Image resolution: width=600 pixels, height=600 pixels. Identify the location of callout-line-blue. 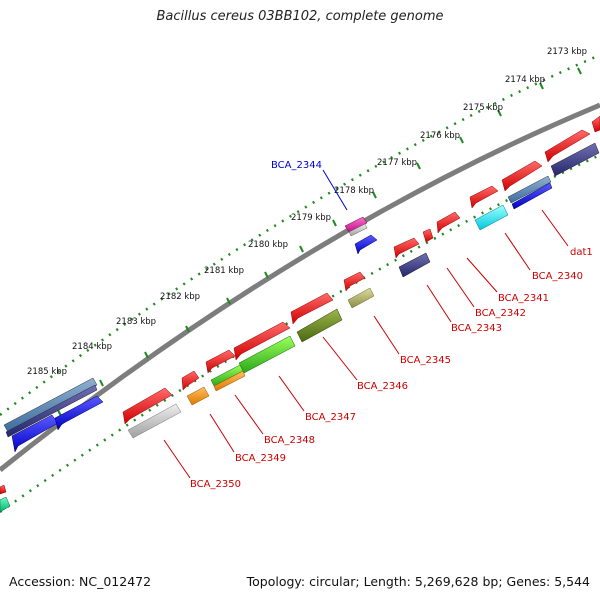
(335, 190).